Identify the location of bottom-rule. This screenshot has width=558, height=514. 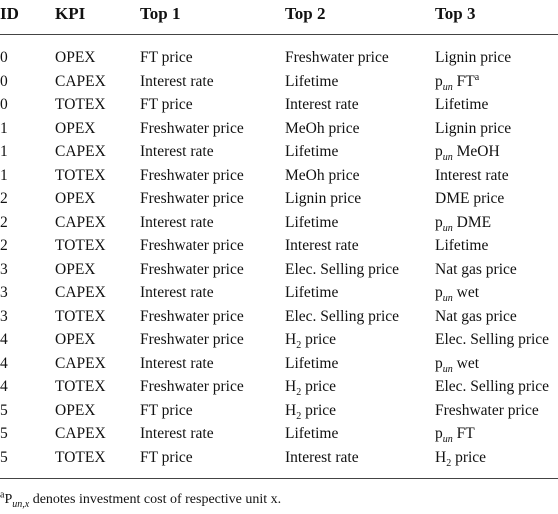
(279, 478).